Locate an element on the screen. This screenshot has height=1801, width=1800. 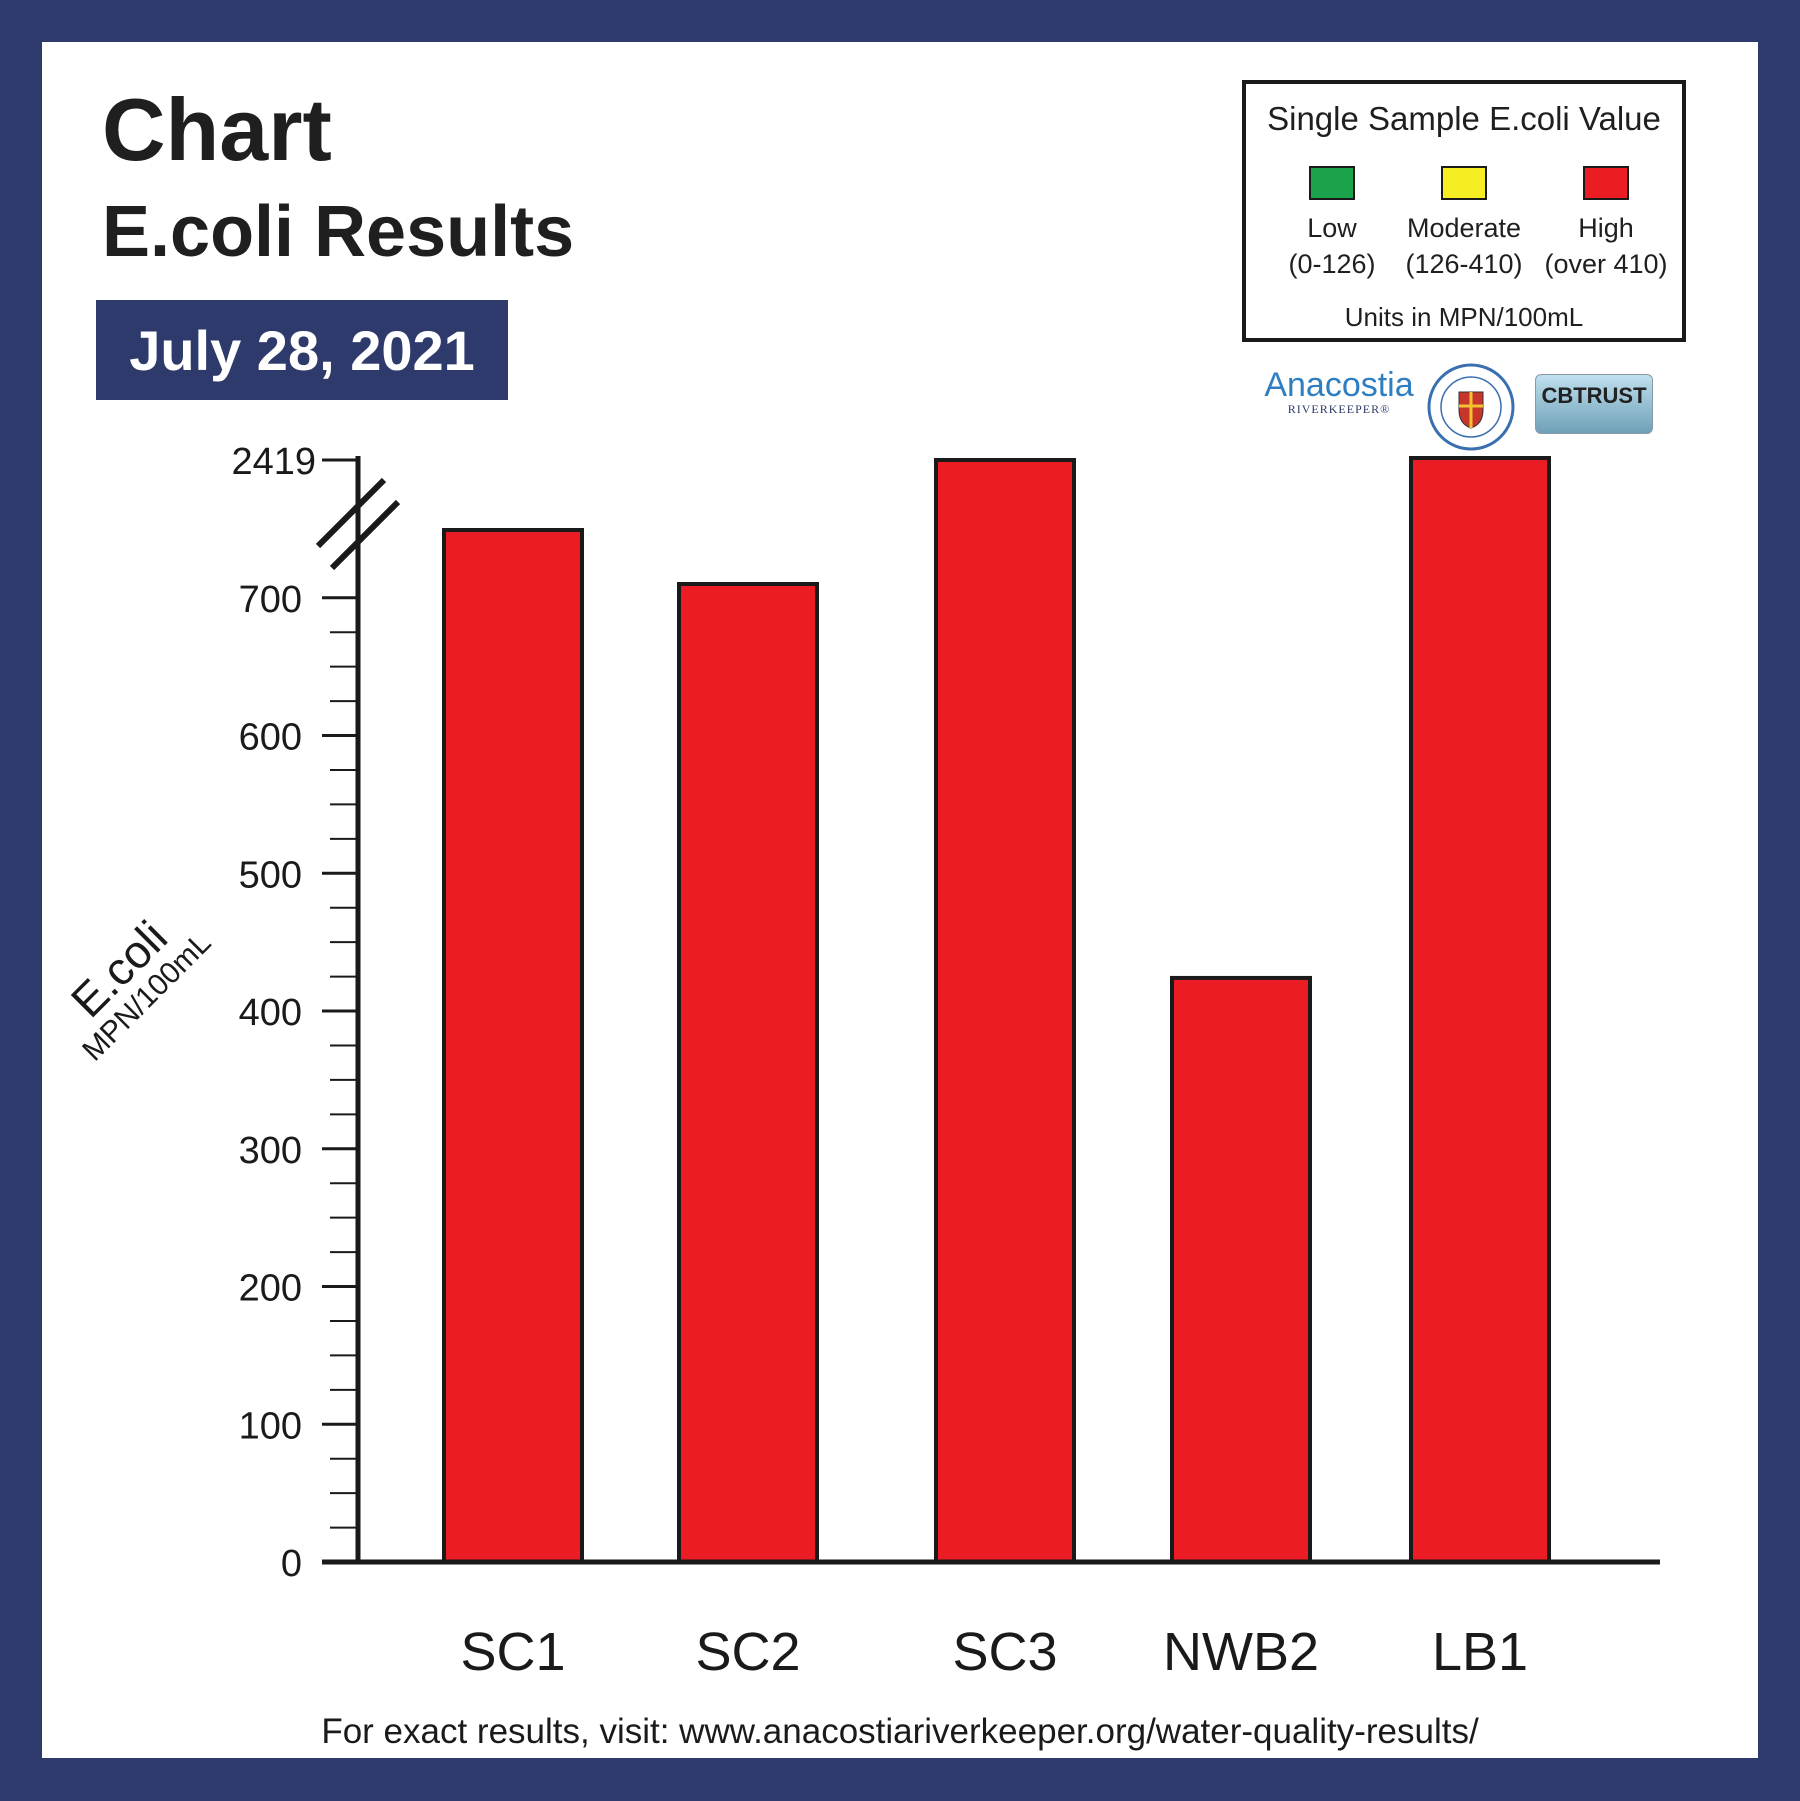
y-tick-label-600: 600 is located at coordinates (270, 738).